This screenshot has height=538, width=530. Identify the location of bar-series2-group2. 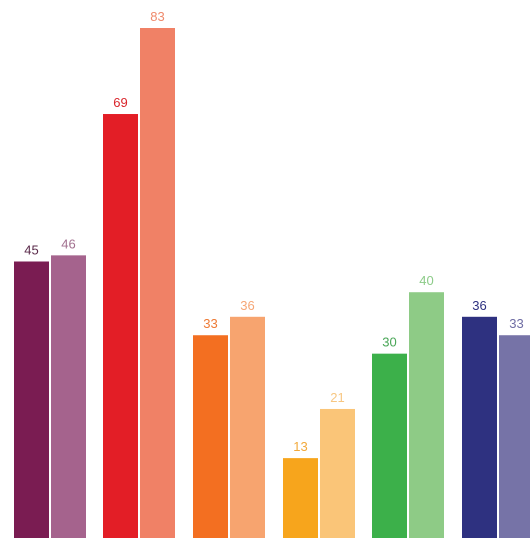
(157, 283).